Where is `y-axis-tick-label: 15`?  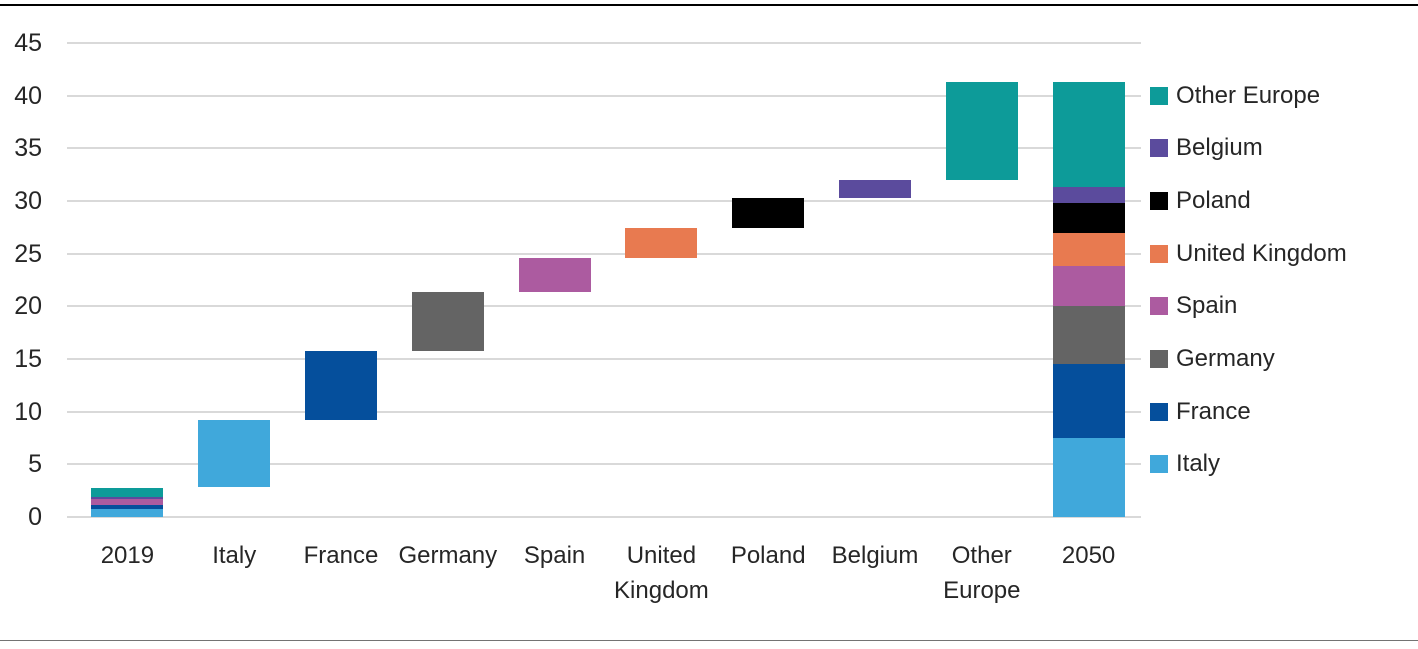 y-axis-tick-label: 15 is located at coordinates (28, 359).